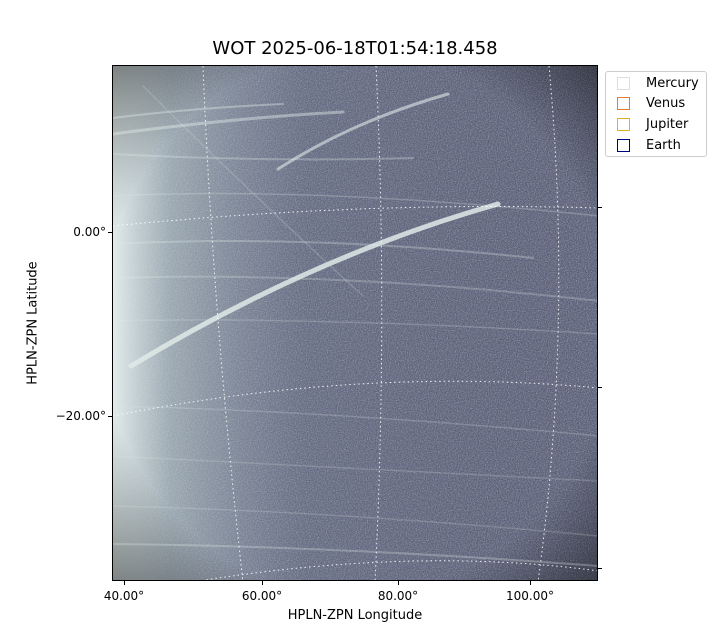 This screenshot has width=720, height=640. I want to click on legend-label: Venus, so click(666, 103).